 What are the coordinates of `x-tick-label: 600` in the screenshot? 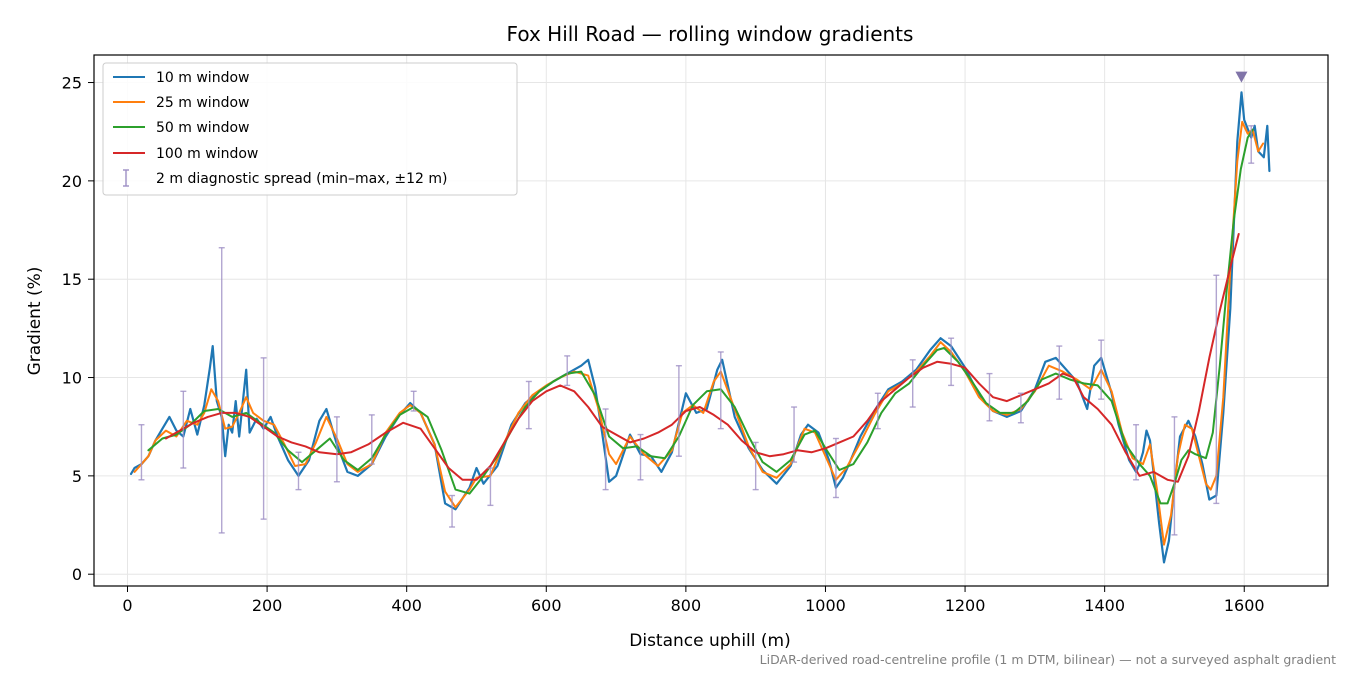 It's located at (546, 605).